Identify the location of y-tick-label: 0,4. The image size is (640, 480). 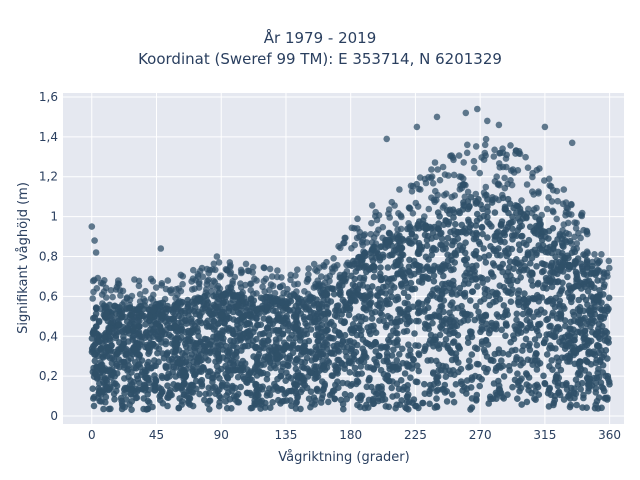
(48, 336).